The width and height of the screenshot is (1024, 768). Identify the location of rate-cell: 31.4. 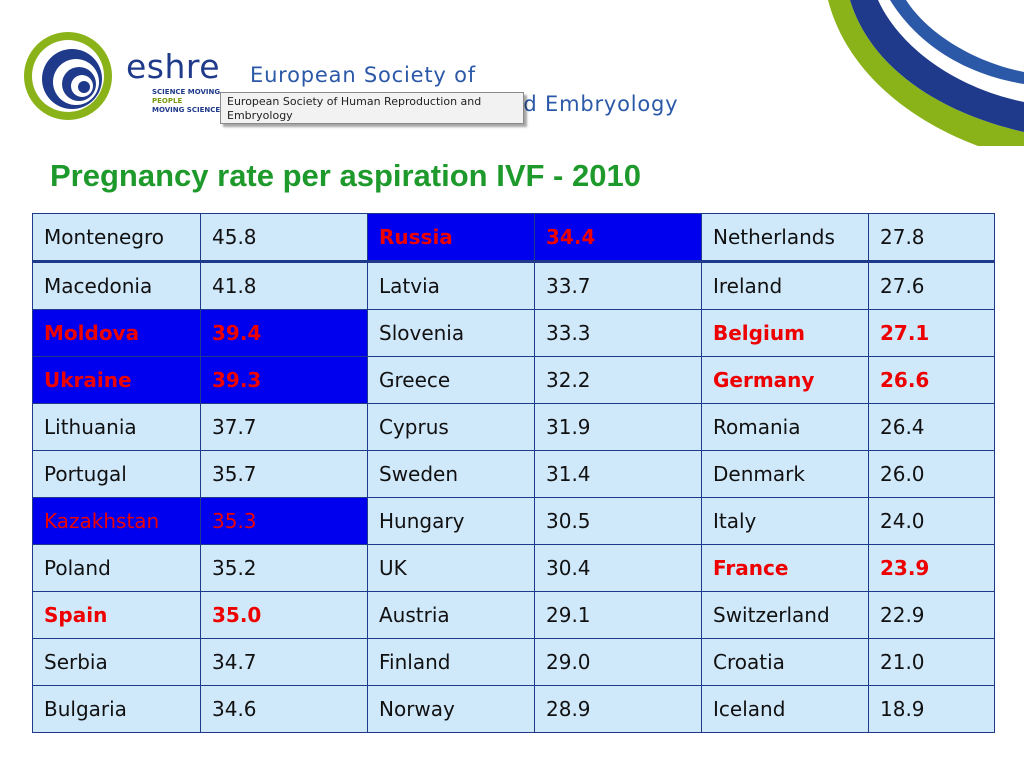
(618, 474).